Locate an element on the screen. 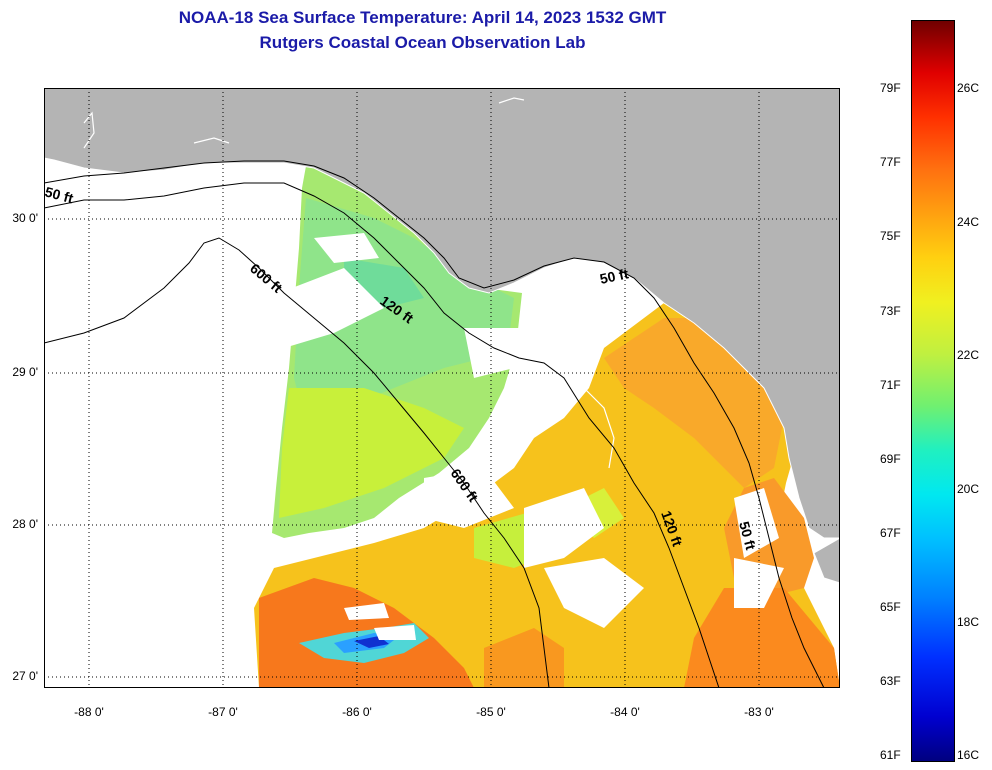 The height and width of the screenshot is (770, 992). latitude-label: 27 0' is located at coordinates (25, 676).